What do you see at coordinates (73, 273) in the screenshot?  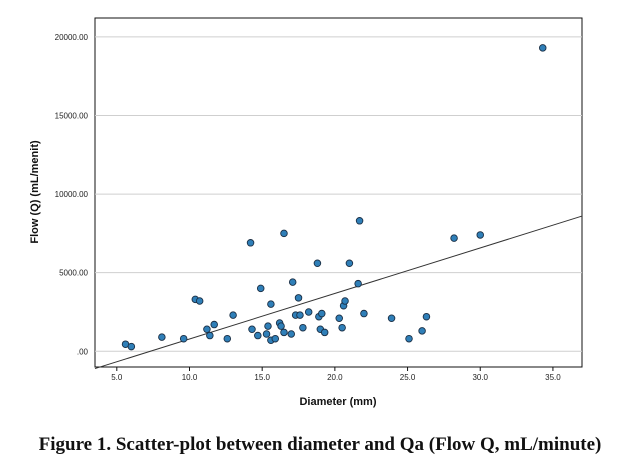 I see `y-tick-label: 5000.00` at bounding box center [73, 273].